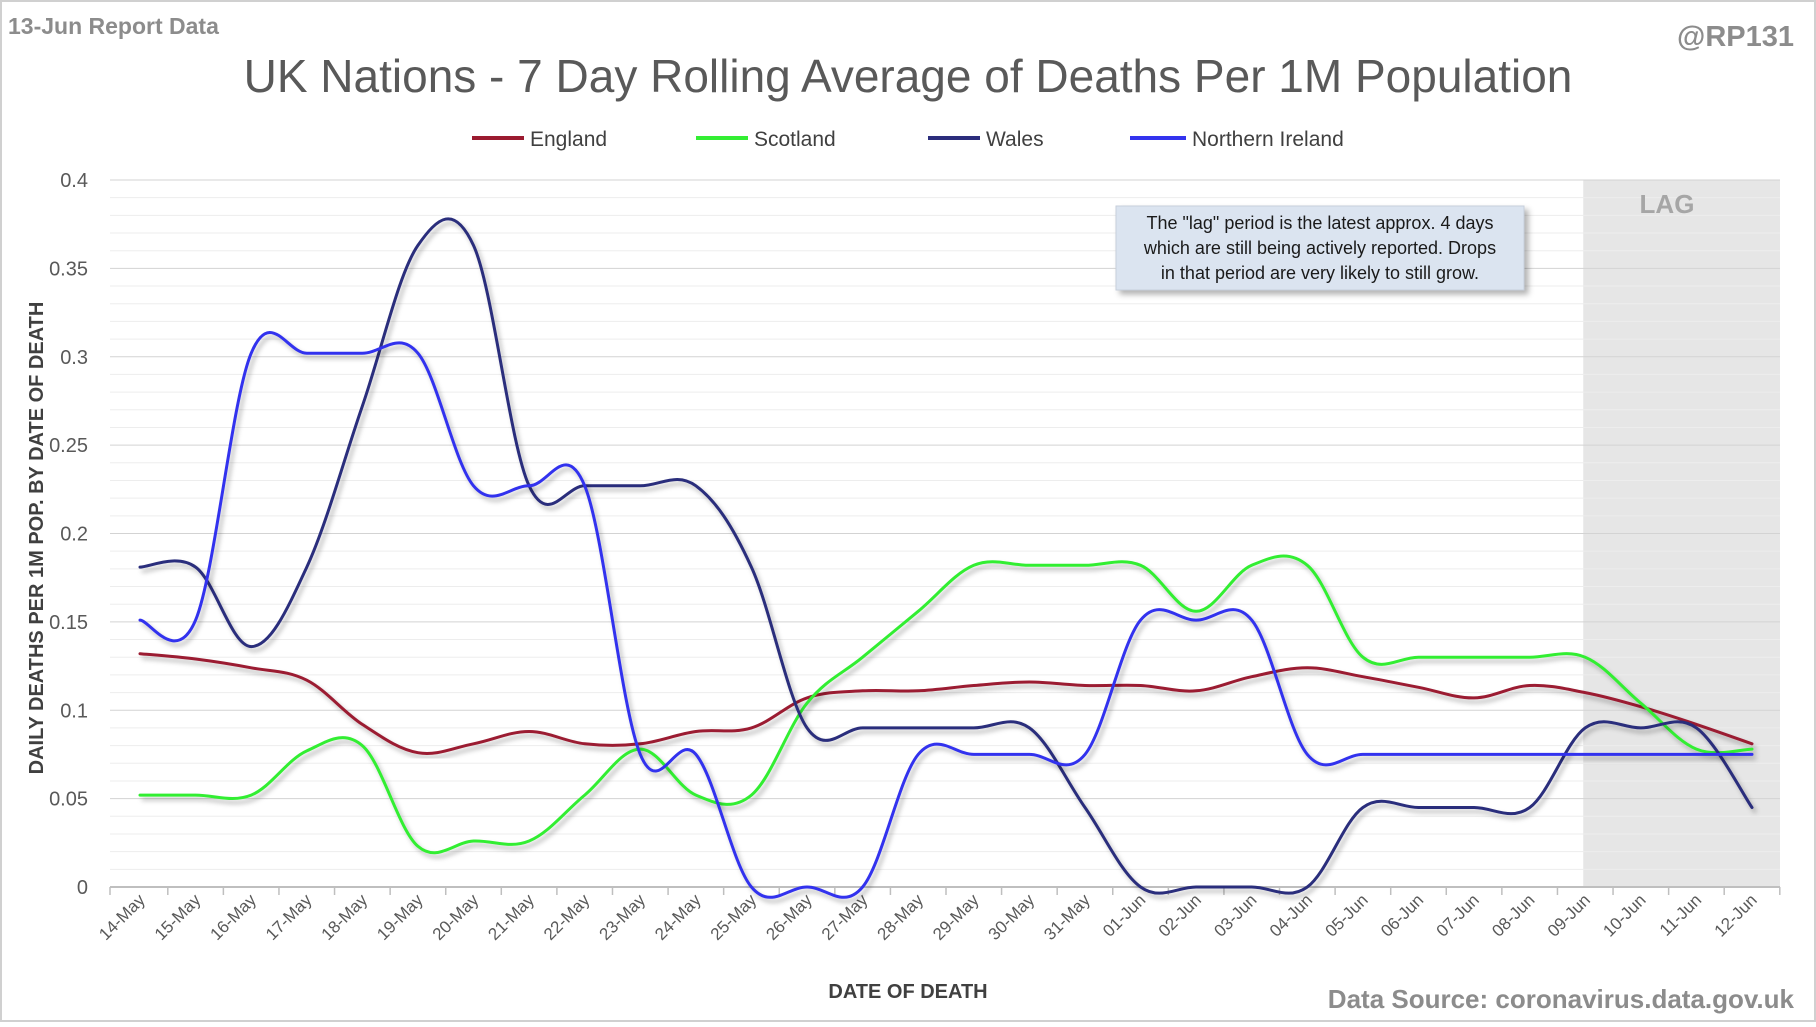  I want to click on y-tick-label: 0, so click(82, 888).